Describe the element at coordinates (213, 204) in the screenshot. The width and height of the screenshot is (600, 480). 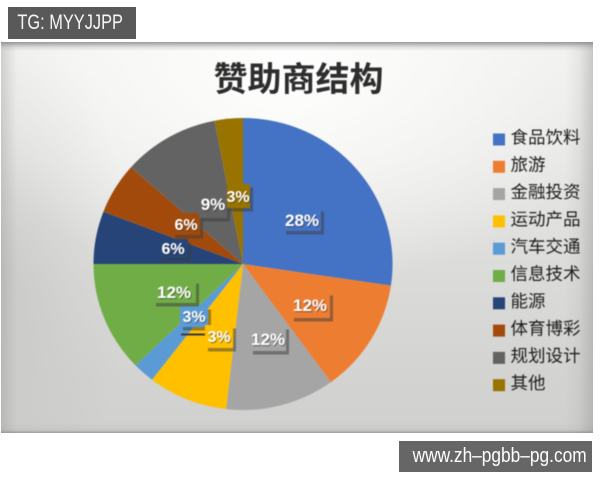
I see `svg-text: 9%` at that location.